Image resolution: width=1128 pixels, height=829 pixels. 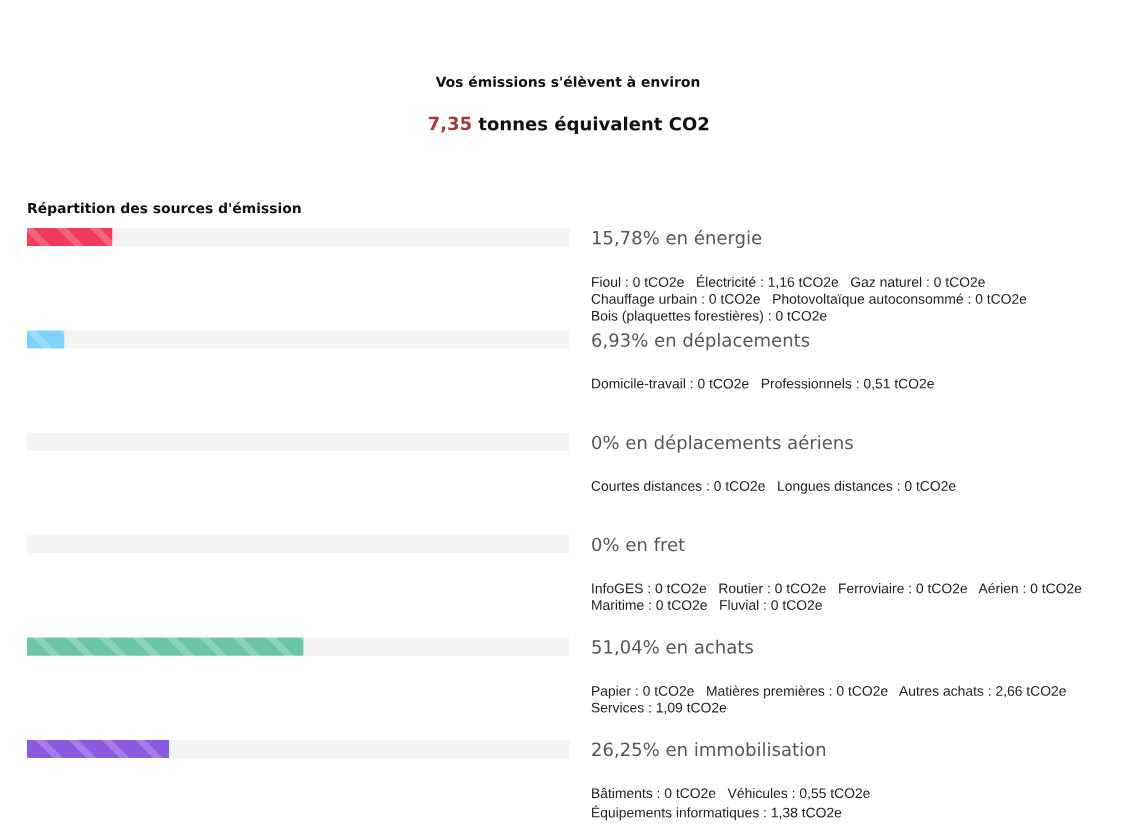 What do you see at coordinates (722, 443) in the screenshot?
I see `y-tick-label: 0% en déplacements aériens` at bounding box center [722, 443].